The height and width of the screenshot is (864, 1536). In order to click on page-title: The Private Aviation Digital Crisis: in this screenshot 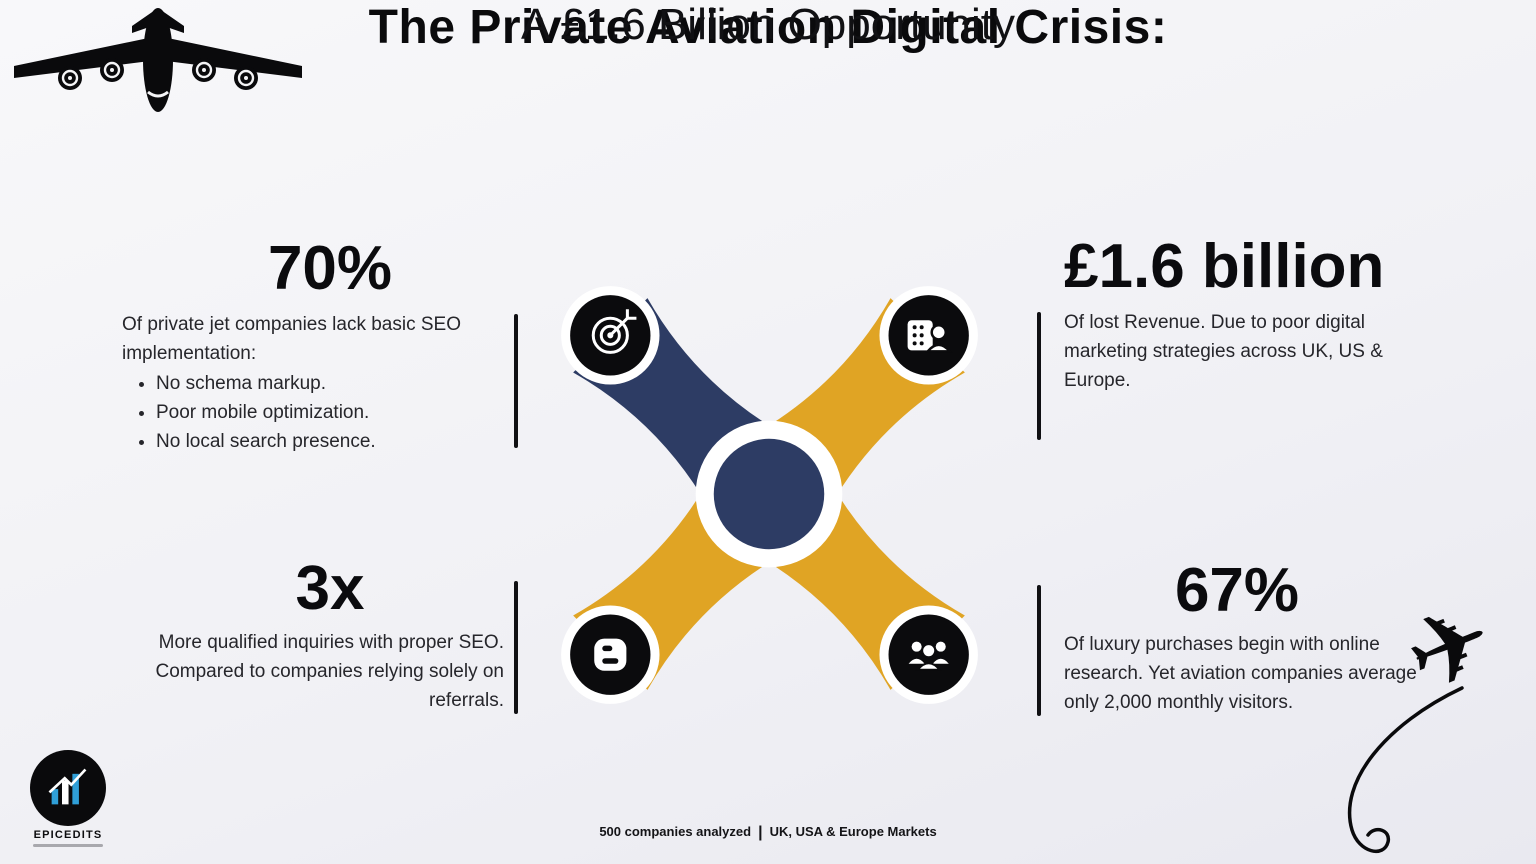, I will do `click(768, 27)`.